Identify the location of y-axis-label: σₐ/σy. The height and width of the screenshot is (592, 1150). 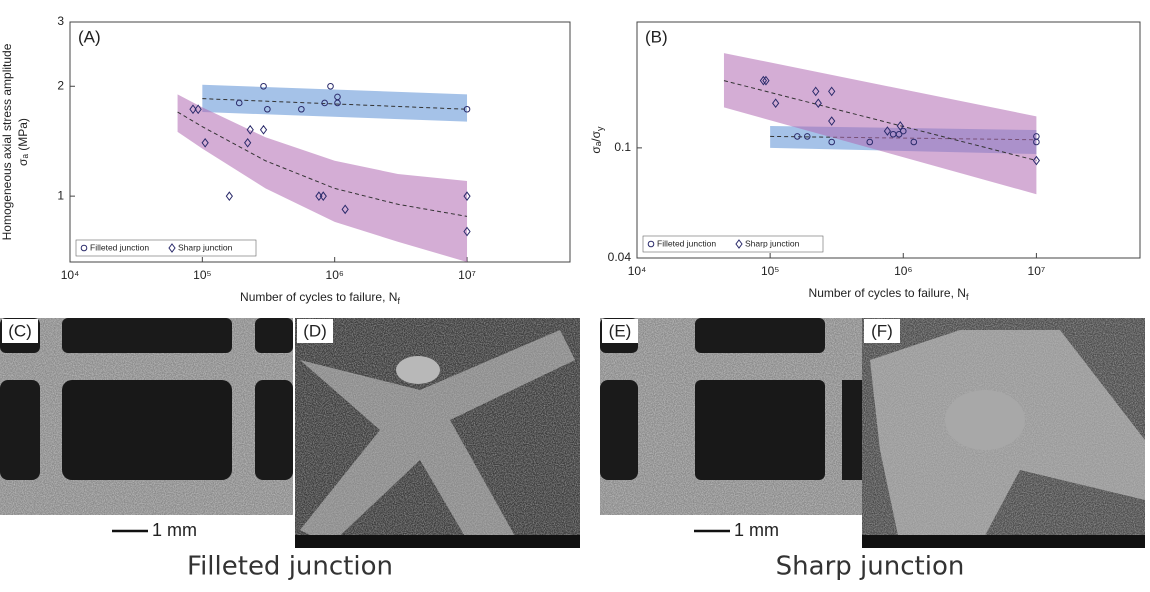
(597, 140).